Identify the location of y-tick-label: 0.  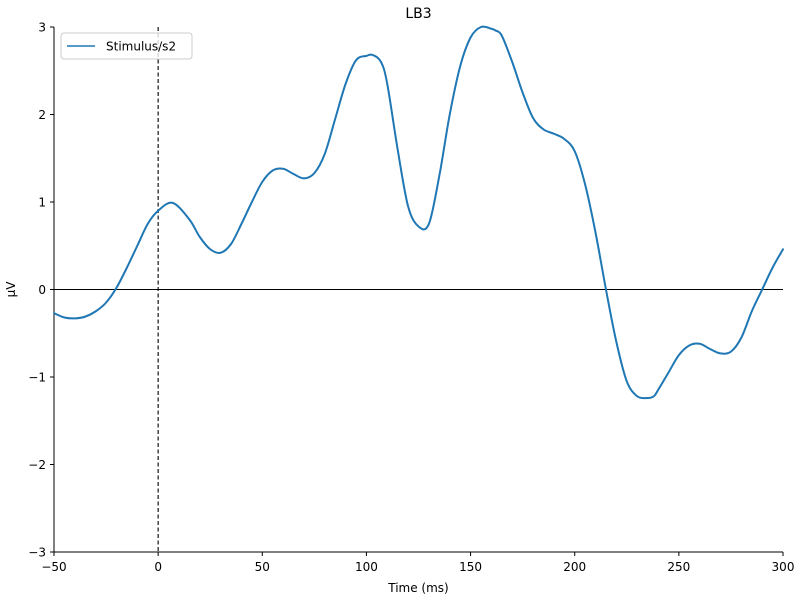
(42, 290).